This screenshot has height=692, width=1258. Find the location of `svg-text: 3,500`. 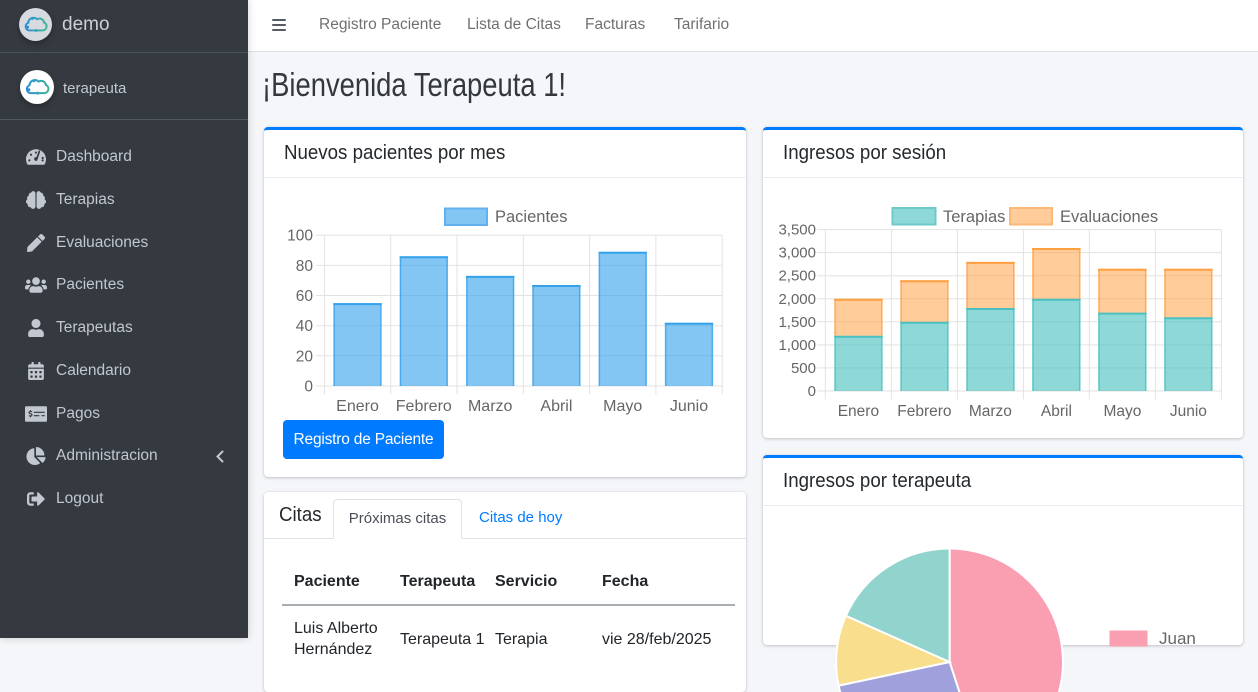

svg-text: 3,500 is located at coordinates (797, 230).